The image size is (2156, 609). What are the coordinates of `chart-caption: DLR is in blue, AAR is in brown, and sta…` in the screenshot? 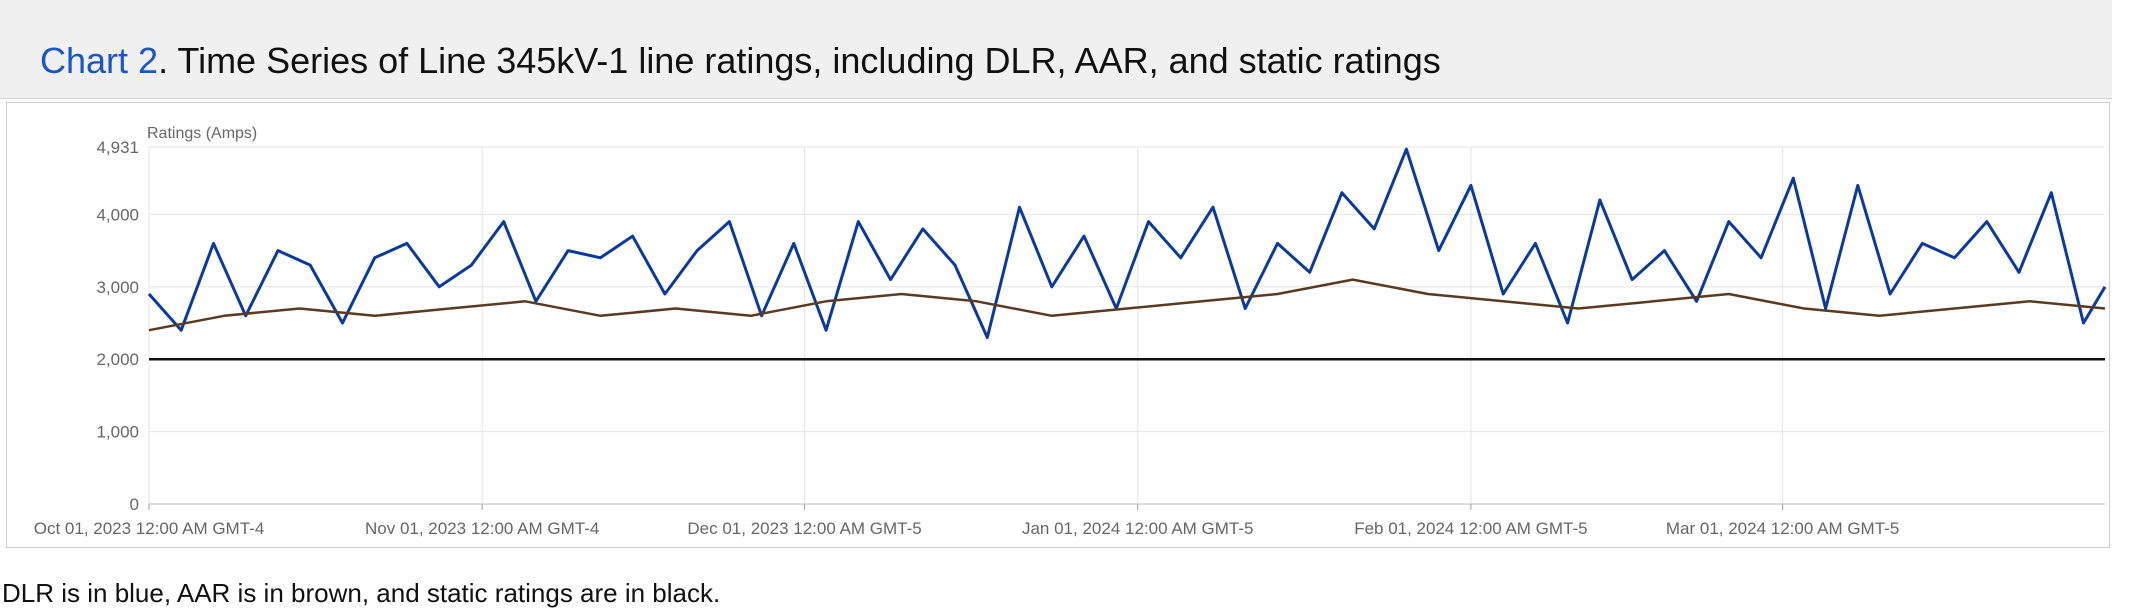 It's located at (361, 593).